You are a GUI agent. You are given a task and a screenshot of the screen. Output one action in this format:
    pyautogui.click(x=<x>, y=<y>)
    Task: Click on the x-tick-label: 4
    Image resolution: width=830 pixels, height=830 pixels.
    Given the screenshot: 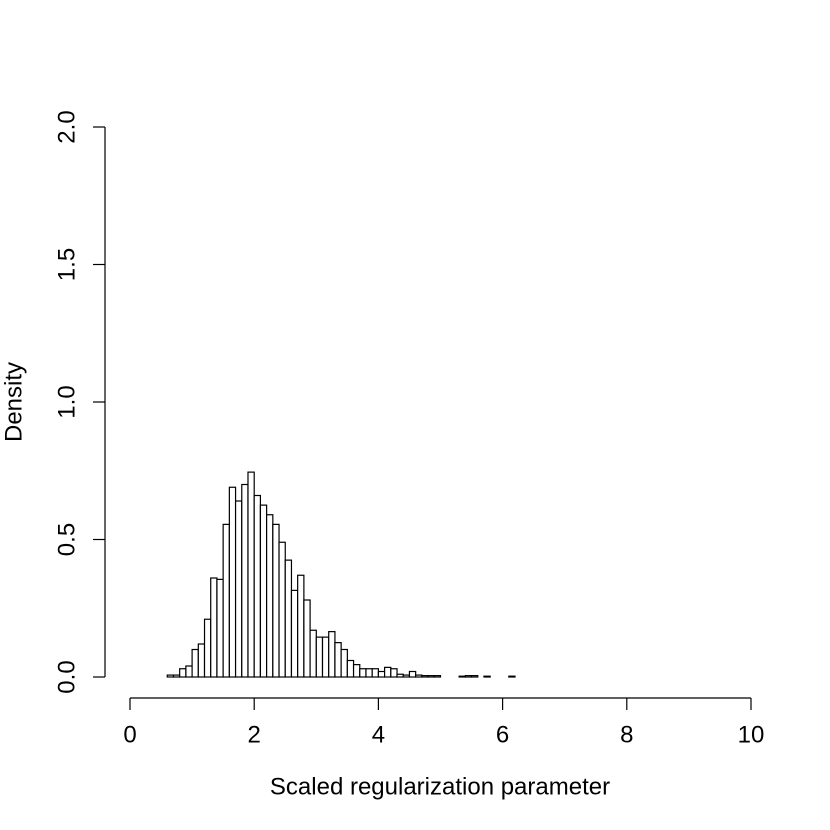 What is the action you would take?
    pyautogui.click(x=378, y=734)
    